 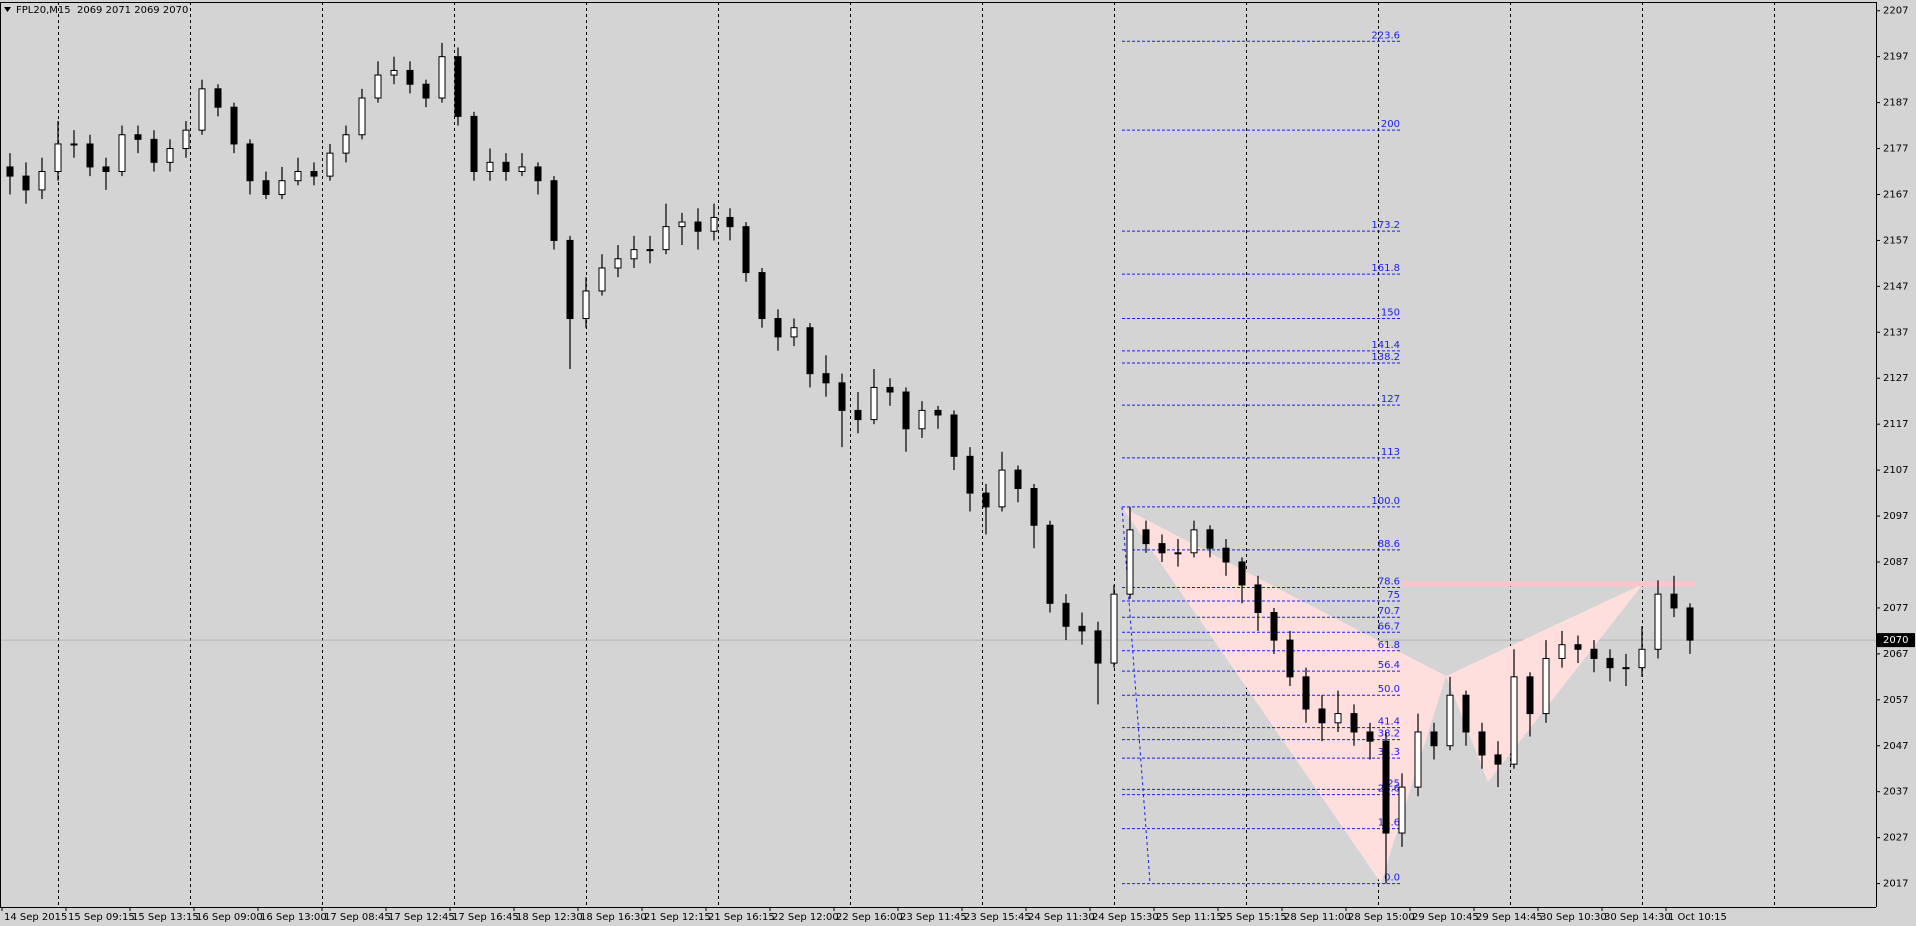 What do you see at coordinates (1895, 792) in the screenshot?
I see `y-tick-label: 2037` at bounding box center [1895, 792].